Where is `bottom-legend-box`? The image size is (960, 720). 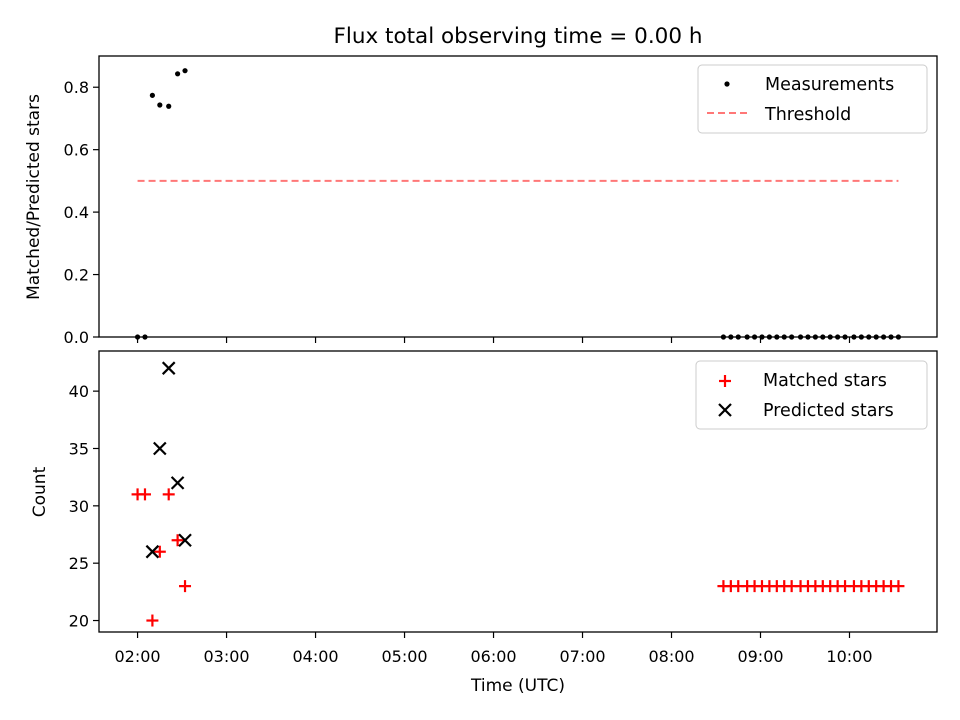 bottom-legend-box is located at coordinates (811, 395).